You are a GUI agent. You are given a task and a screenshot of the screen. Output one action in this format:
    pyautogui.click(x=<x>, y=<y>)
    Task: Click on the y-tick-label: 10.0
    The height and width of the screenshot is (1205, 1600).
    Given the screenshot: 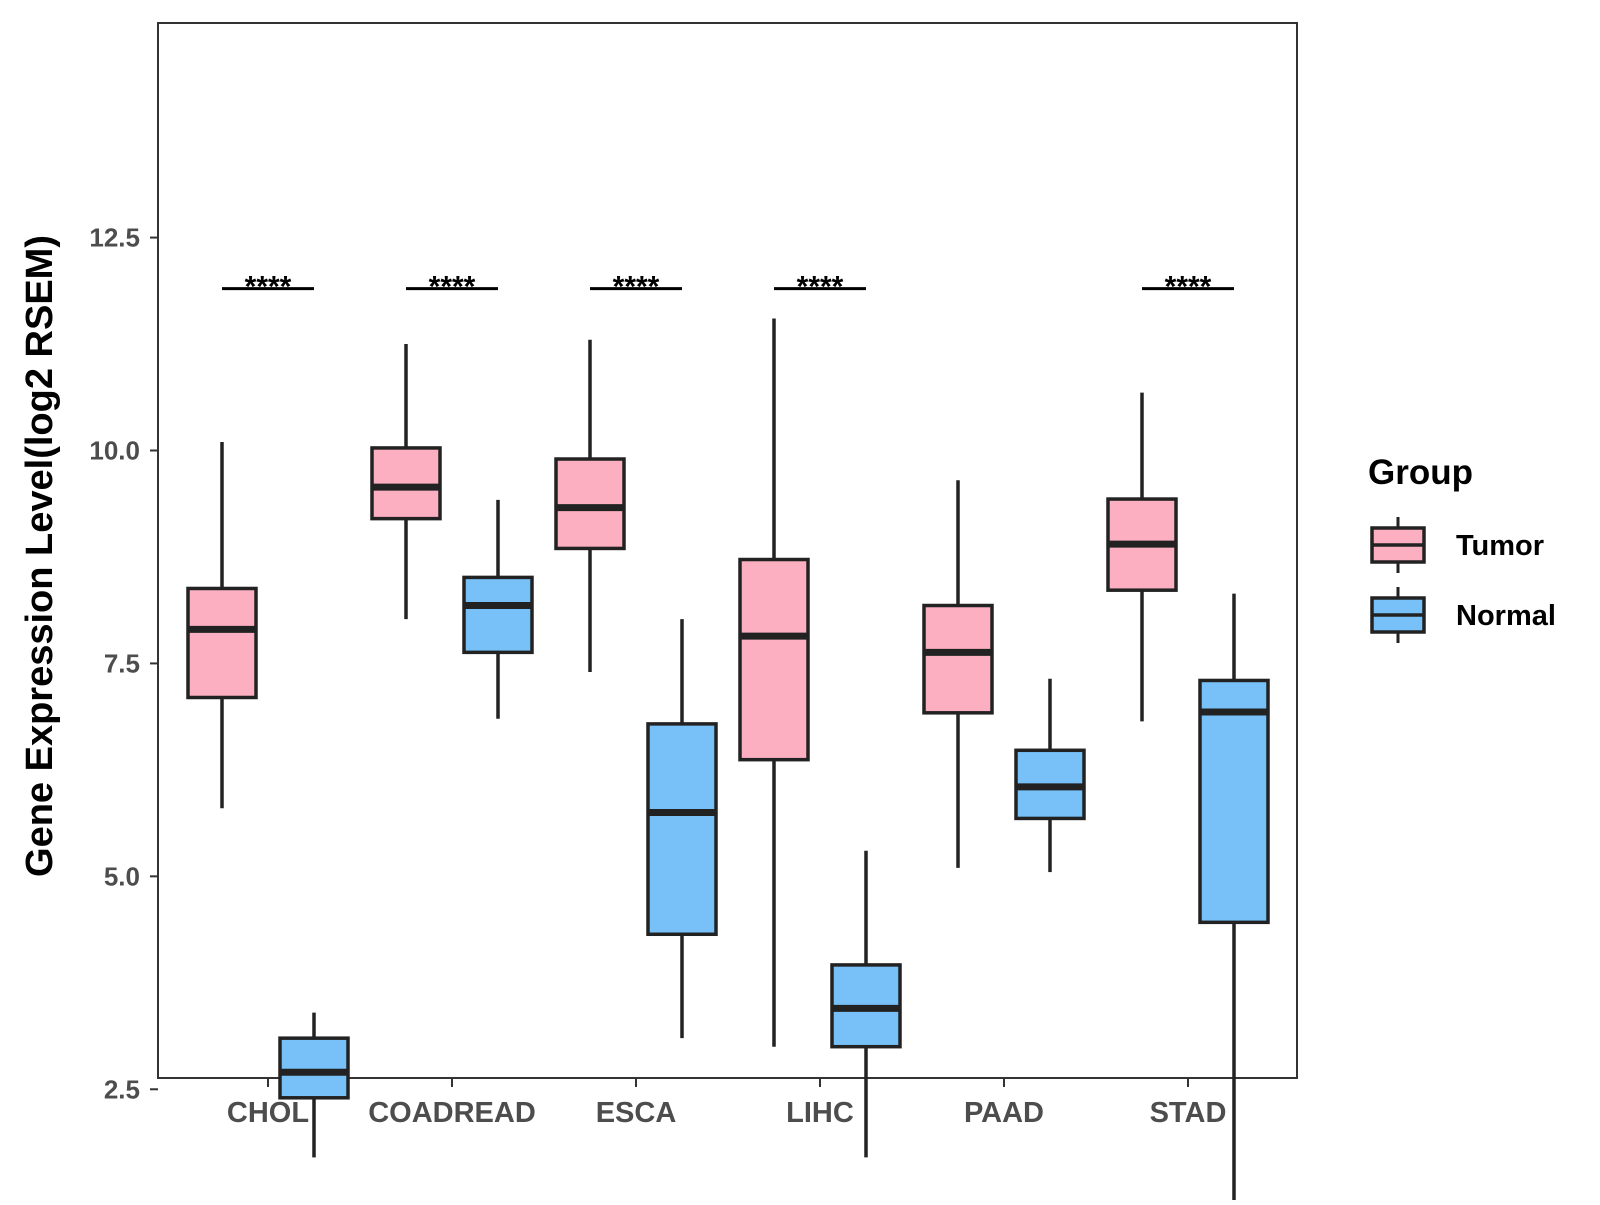 What is the action you would take?
    pyautogui.click(x=114, y=451)
    